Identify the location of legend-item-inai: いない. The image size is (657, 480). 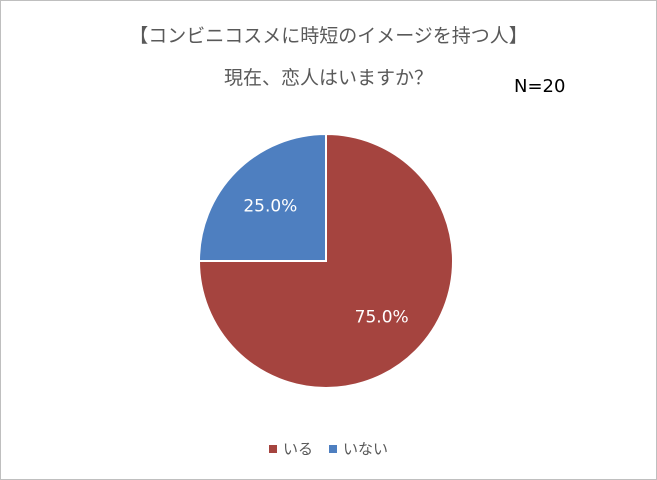
(358, 448).